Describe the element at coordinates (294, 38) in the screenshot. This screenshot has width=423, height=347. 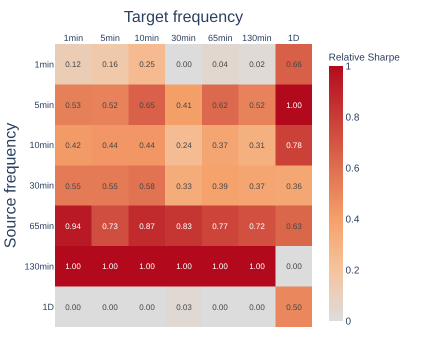
I see `x-tick-label: 1D` at that location.